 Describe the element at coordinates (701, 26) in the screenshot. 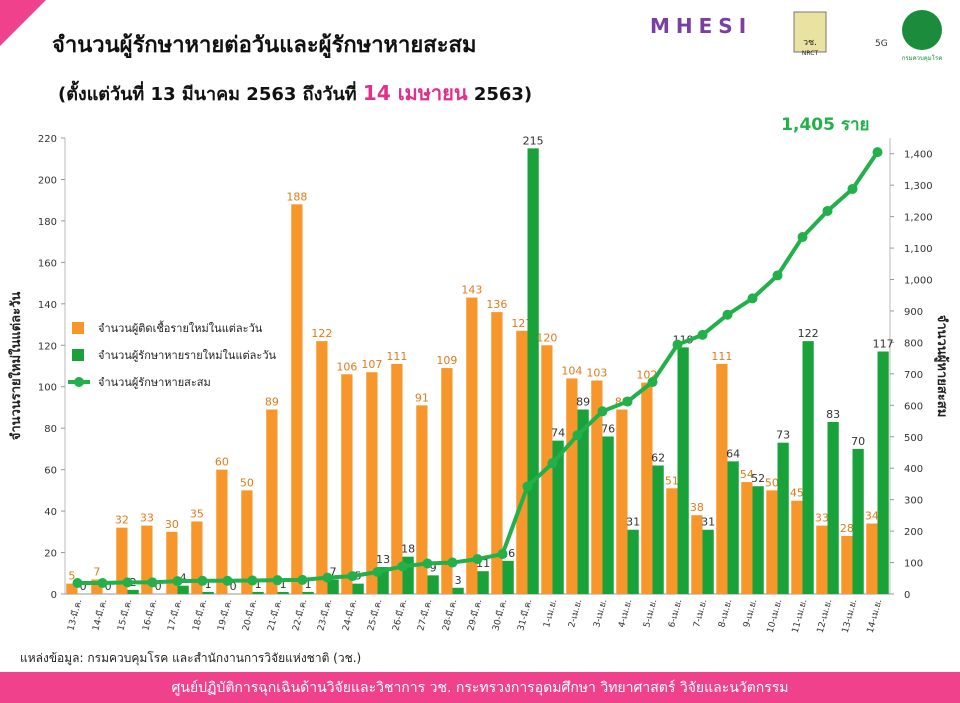

I see `logo-text: MHESI` at that location.